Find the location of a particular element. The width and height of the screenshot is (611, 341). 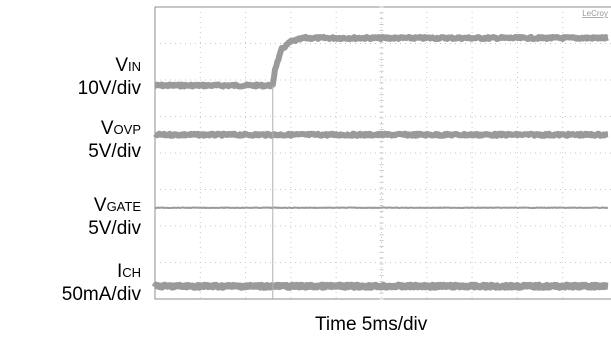

trace-vin is located at coordinates (381, 61).